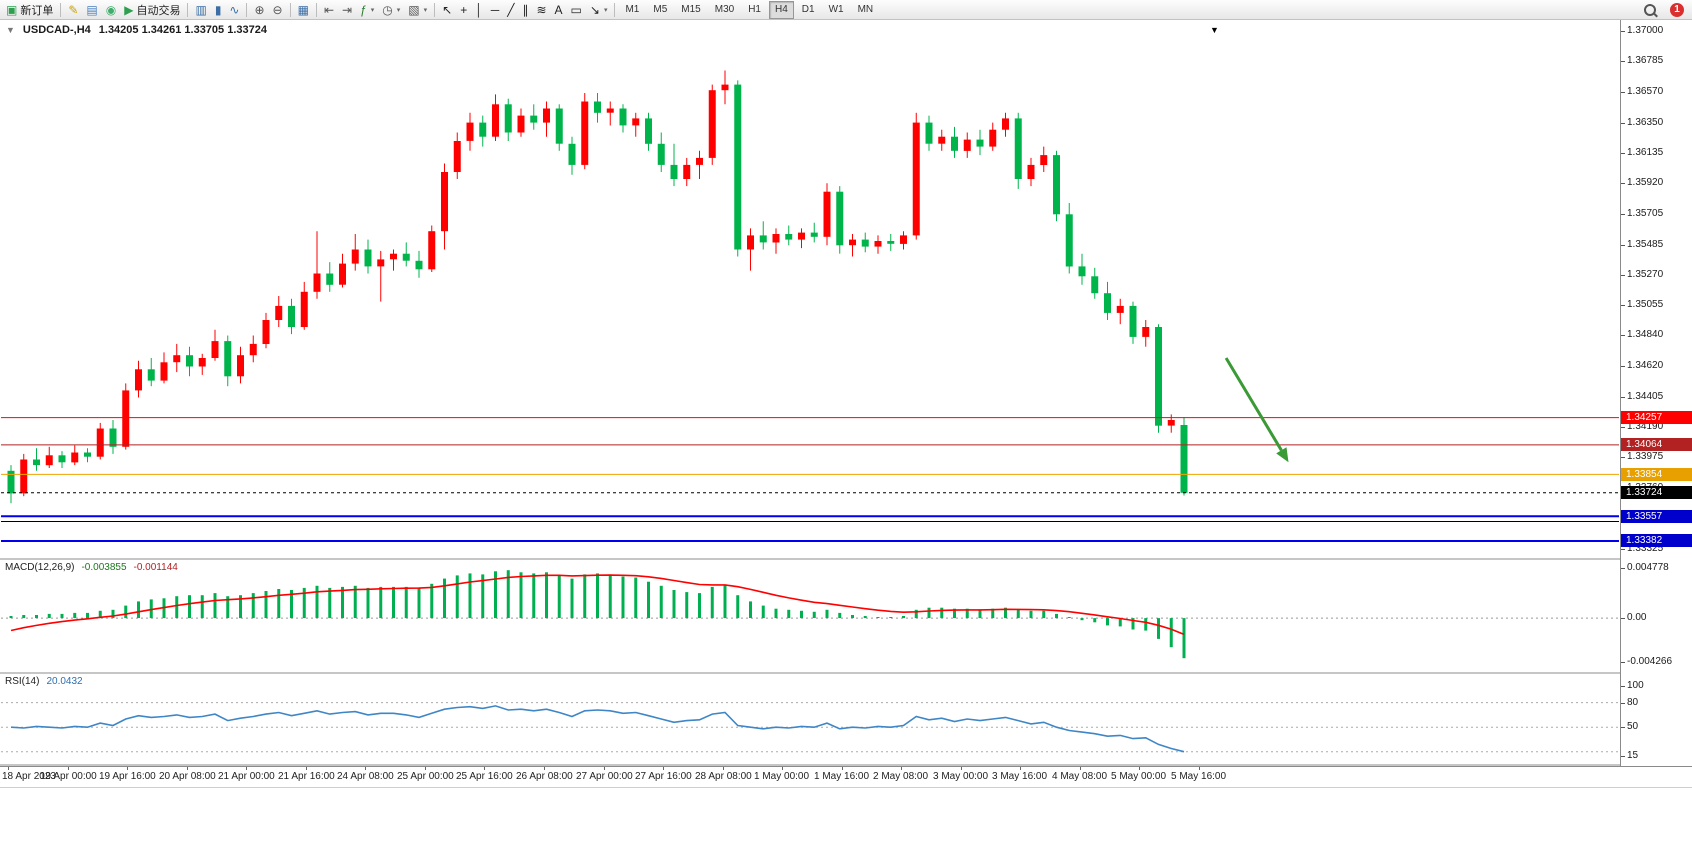  I want to click on fibonacci-button: ≋, so click(541, 10).